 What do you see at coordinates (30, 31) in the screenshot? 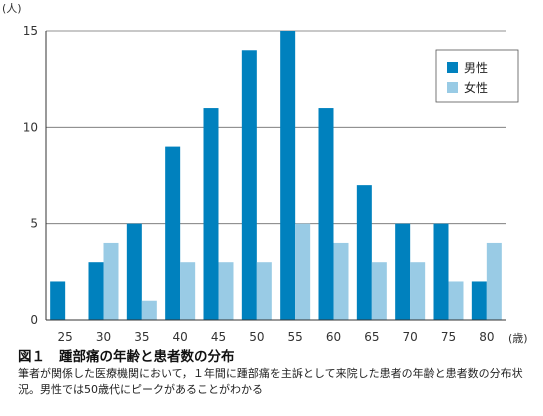
I see `y-tick-label: 15` at bounding box center [30, 31].